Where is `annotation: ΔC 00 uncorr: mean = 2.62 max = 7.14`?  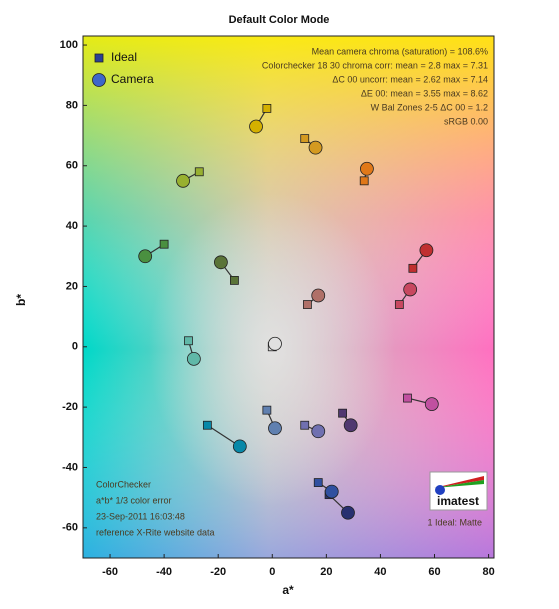
annotation: ΔC 00 uncorr: mean = 2.62 max = 7.14 is located at coordinates (410, 79).